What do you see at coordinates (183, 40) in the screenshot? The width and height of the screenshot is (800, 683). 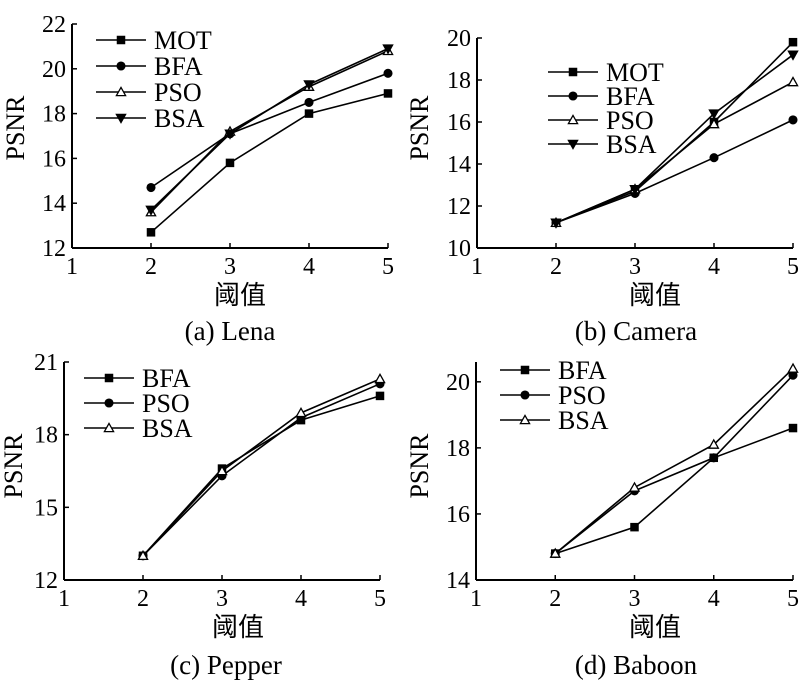 I see `legend-label: MOT` at bounding box center [183, 40].